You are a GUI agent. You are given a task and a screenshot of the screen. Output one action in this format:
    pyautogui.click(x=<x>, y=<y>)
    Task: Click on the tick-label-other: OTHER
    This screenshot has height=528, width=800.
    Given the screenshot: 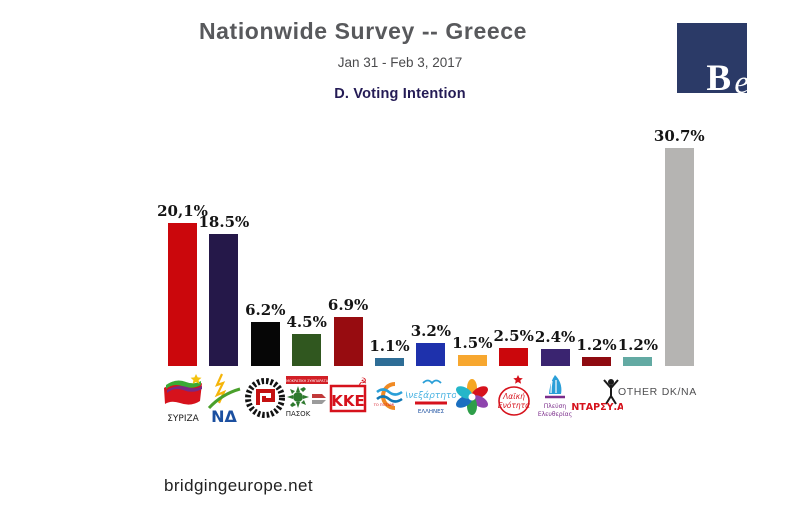 What is the action you would take?
    pyautogui.click(x=638, y=392)
    